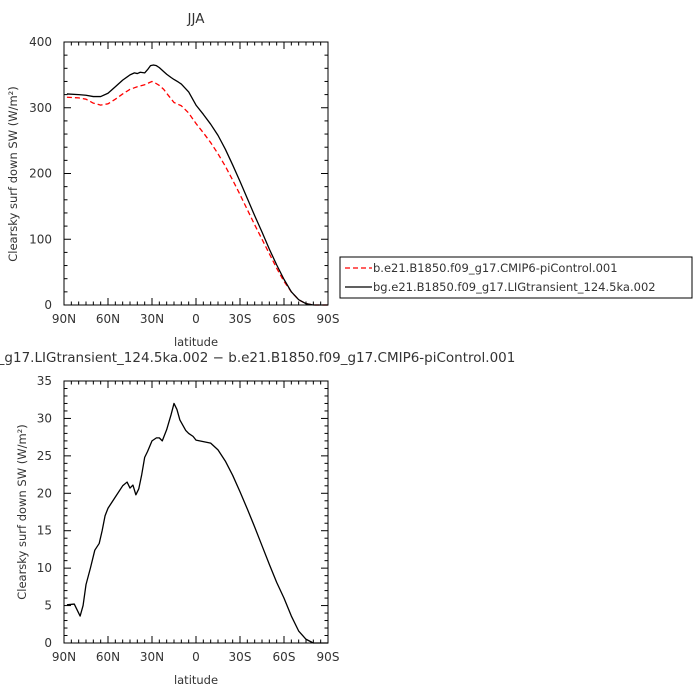 The height and width of the screenshot is (700, 700). What do you see at coordinates (22, 512) in the screenshot?
I see `y-axis-label-bottom: Clearsky surf down SW (W/m²)` at bounding box center [22, 512].